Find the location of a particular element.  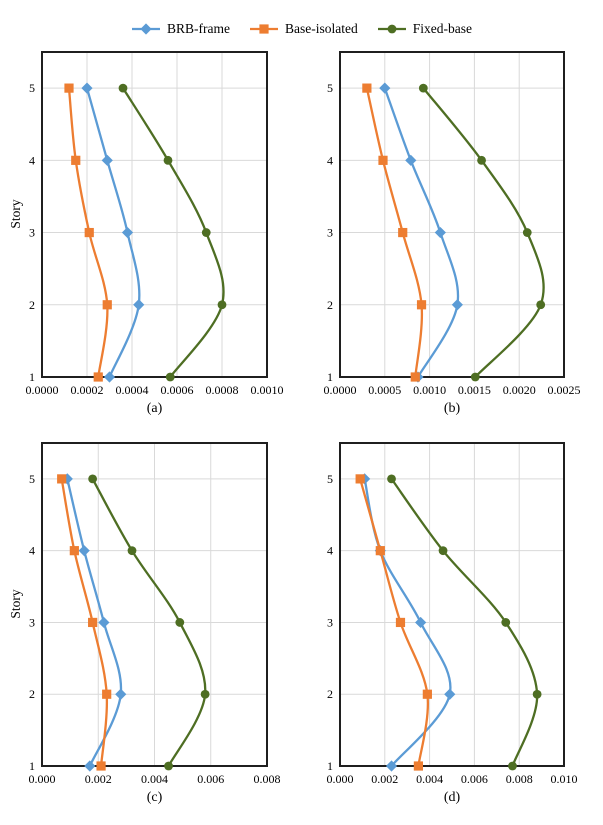

svg-text: 0.010 is located at coordinates (564, 779).